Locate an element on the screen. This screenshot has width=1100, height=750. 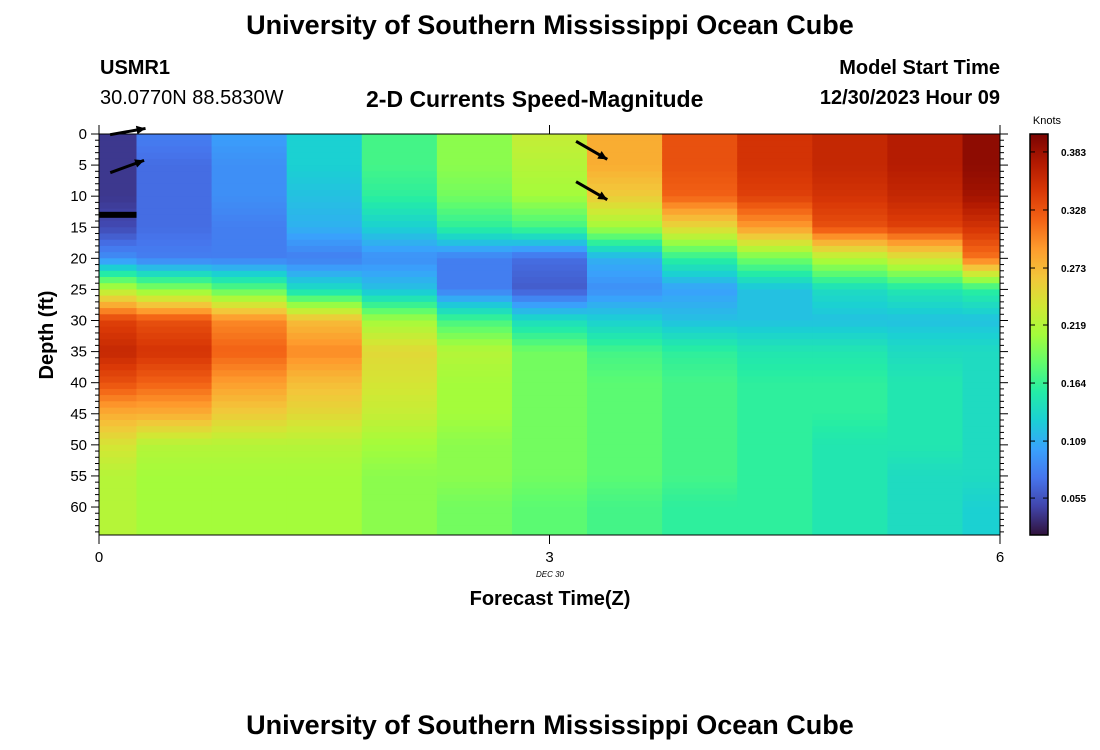
colorbar-tick-label: 0.055 is located at coordinates (1073, 499).